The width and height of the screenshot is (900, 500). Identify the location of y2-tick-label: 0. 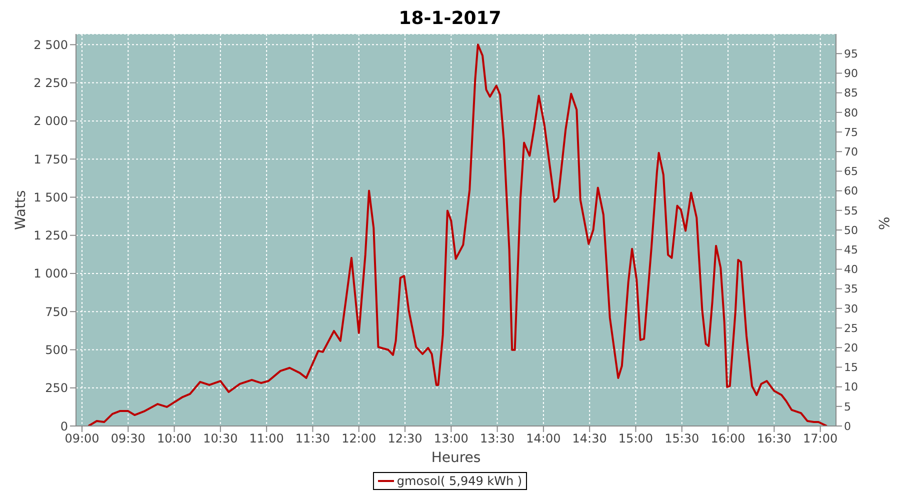
(847, 426).